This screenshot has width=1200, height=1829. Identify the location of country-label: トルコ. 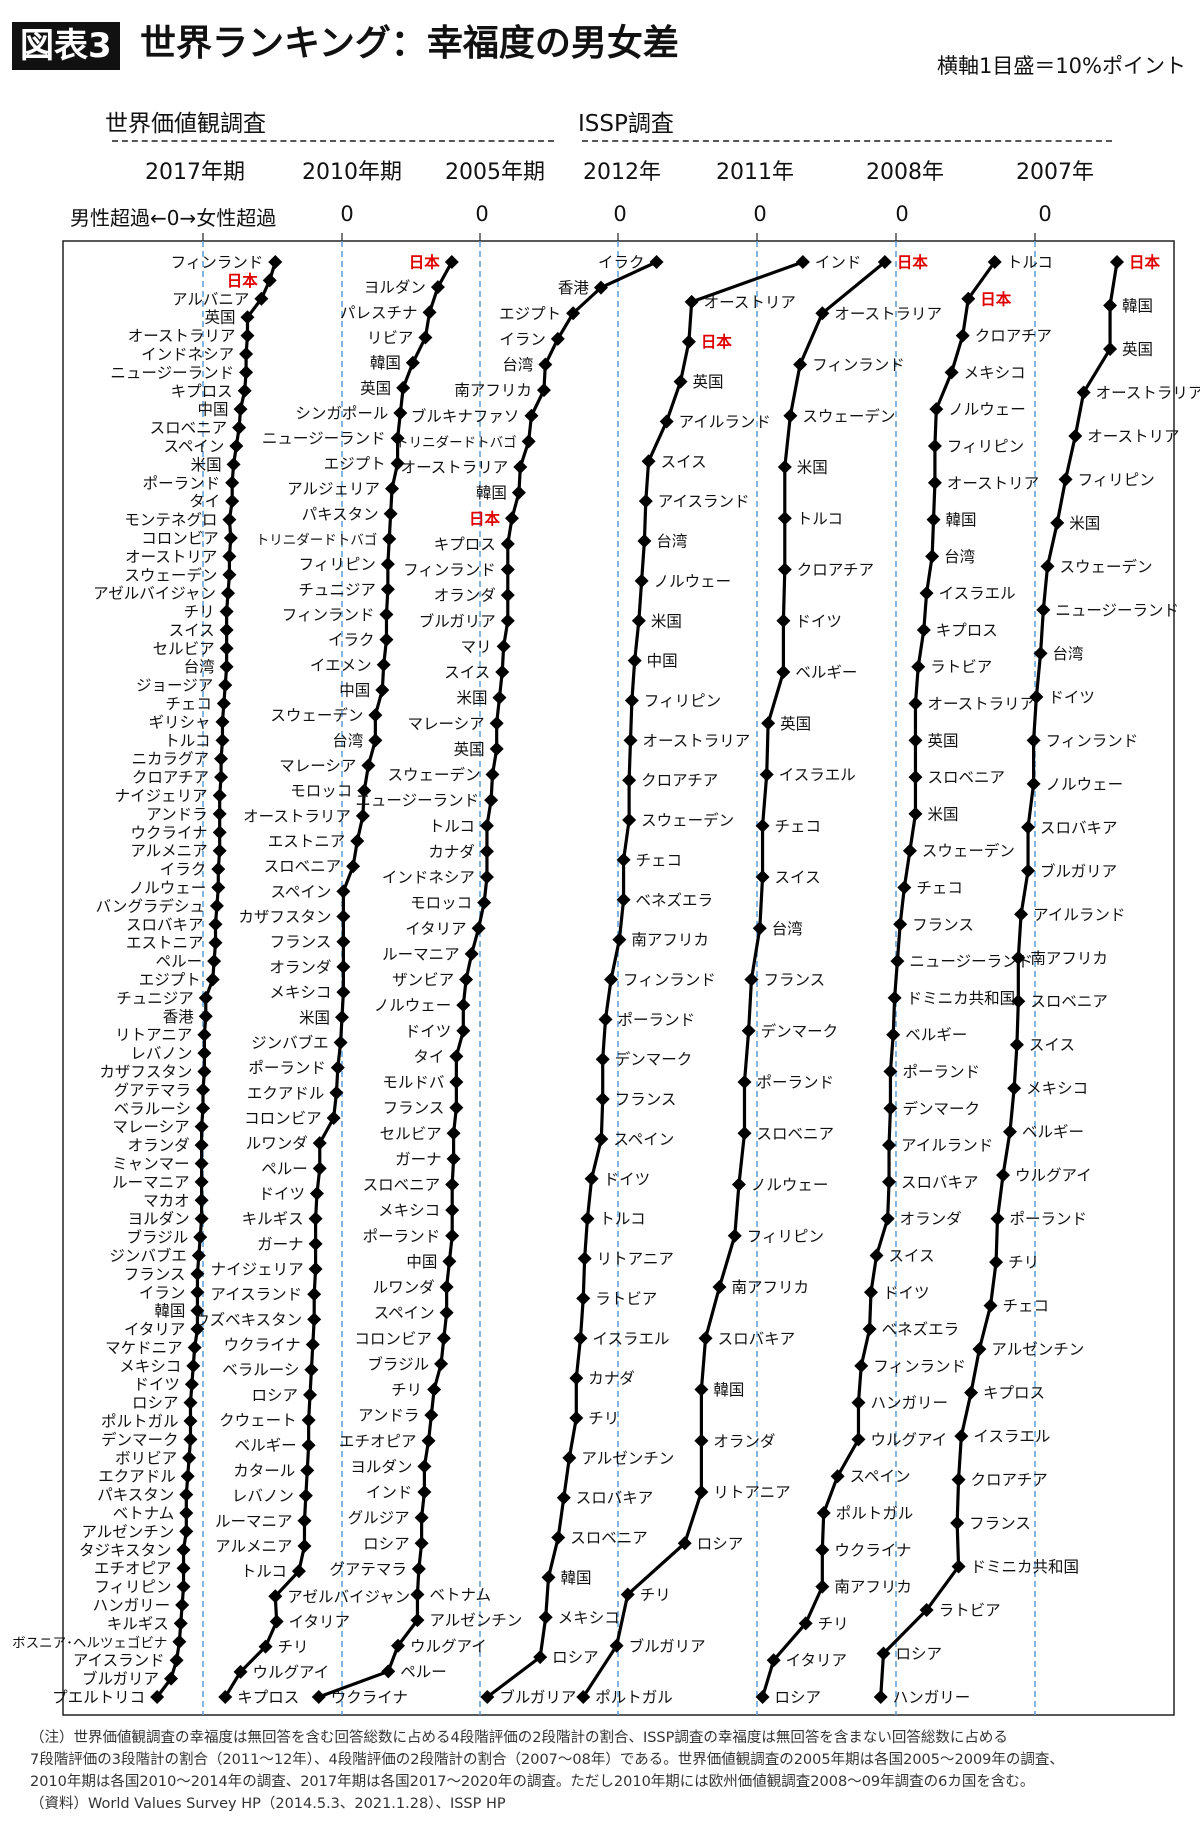
(452, 826).